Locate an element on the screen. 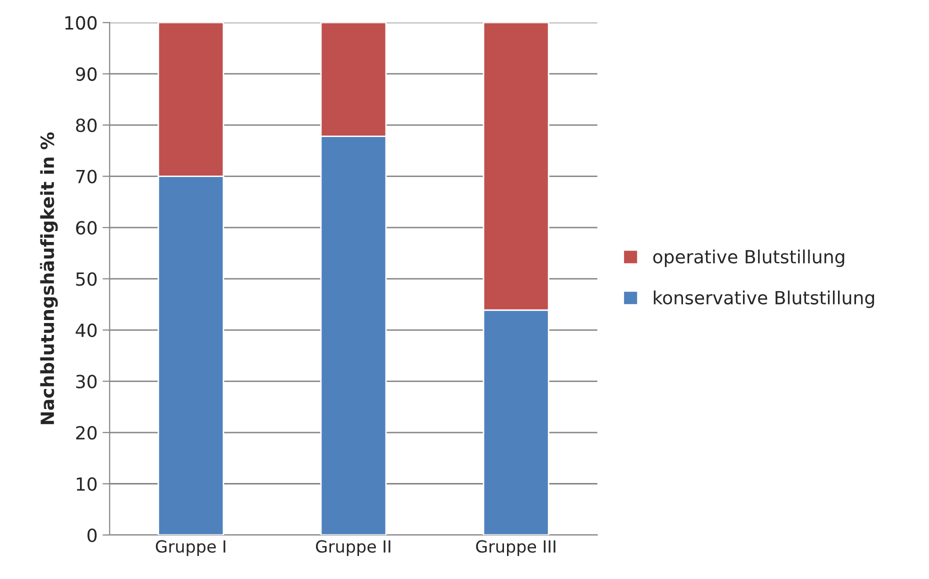 This screenshot has width=929, height=579. y-tick-label: 50 is located at coordinates (86, 279).